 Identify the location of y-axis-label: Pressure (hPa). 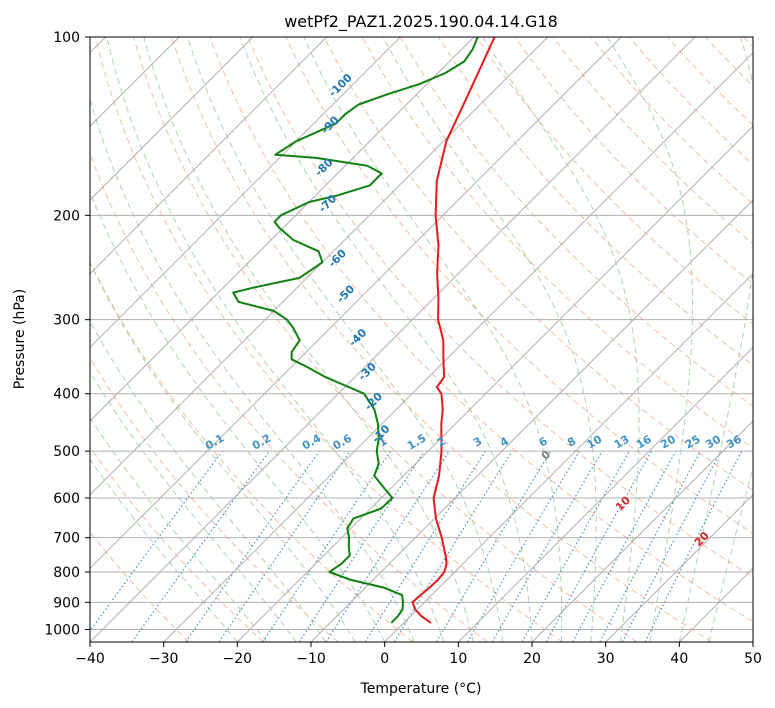
(20, 339).